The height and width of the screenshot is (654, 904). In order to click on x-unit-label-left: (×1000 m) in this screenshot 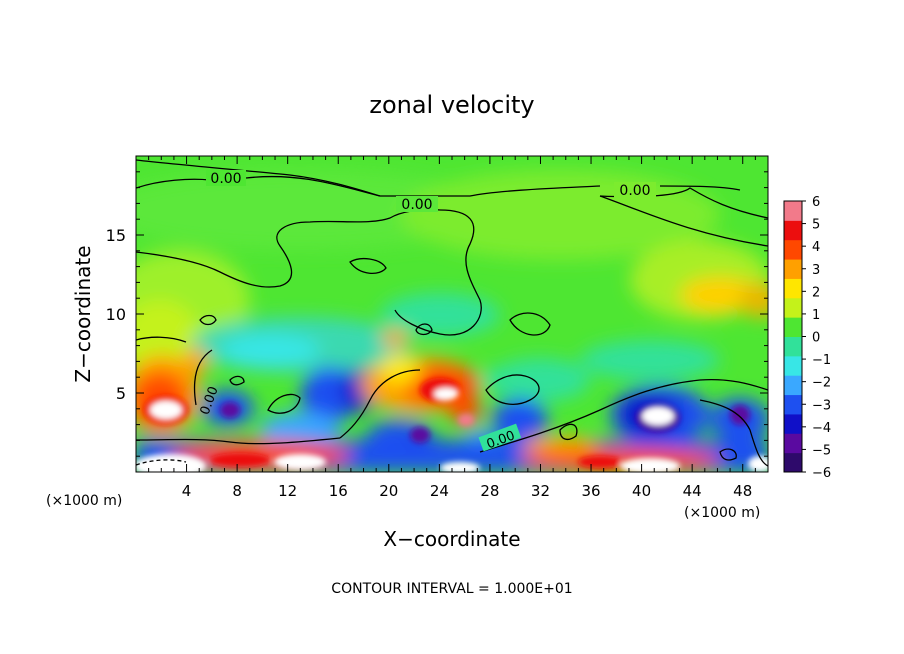, I will do `click(84, 501)`.